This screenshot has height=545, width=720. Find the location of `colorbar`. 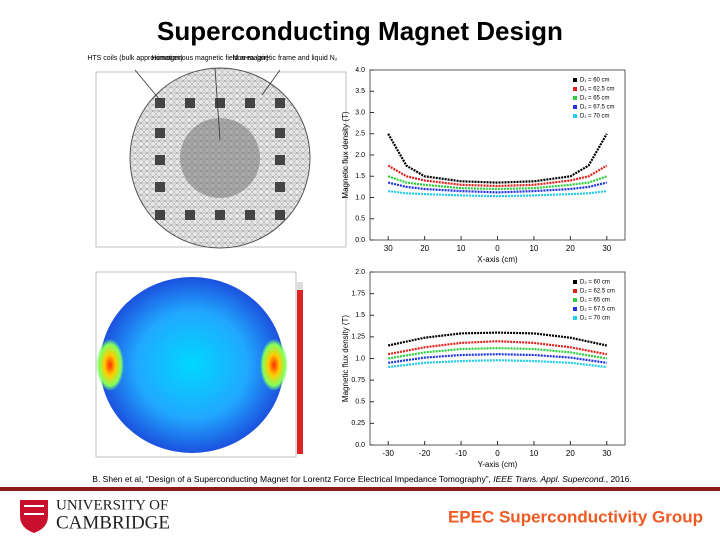

colorbar is located at coordinates (300, 368).